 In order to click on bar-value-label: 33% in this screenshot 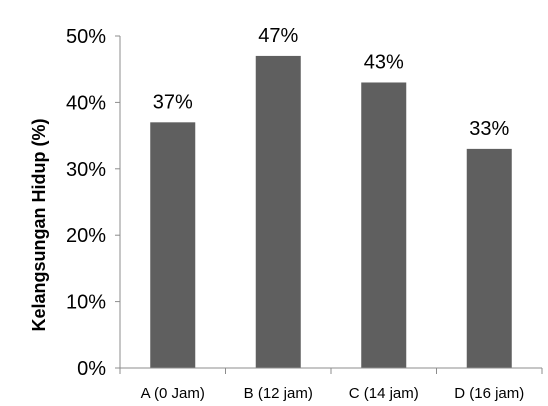, I will do `click(489, 129)`.